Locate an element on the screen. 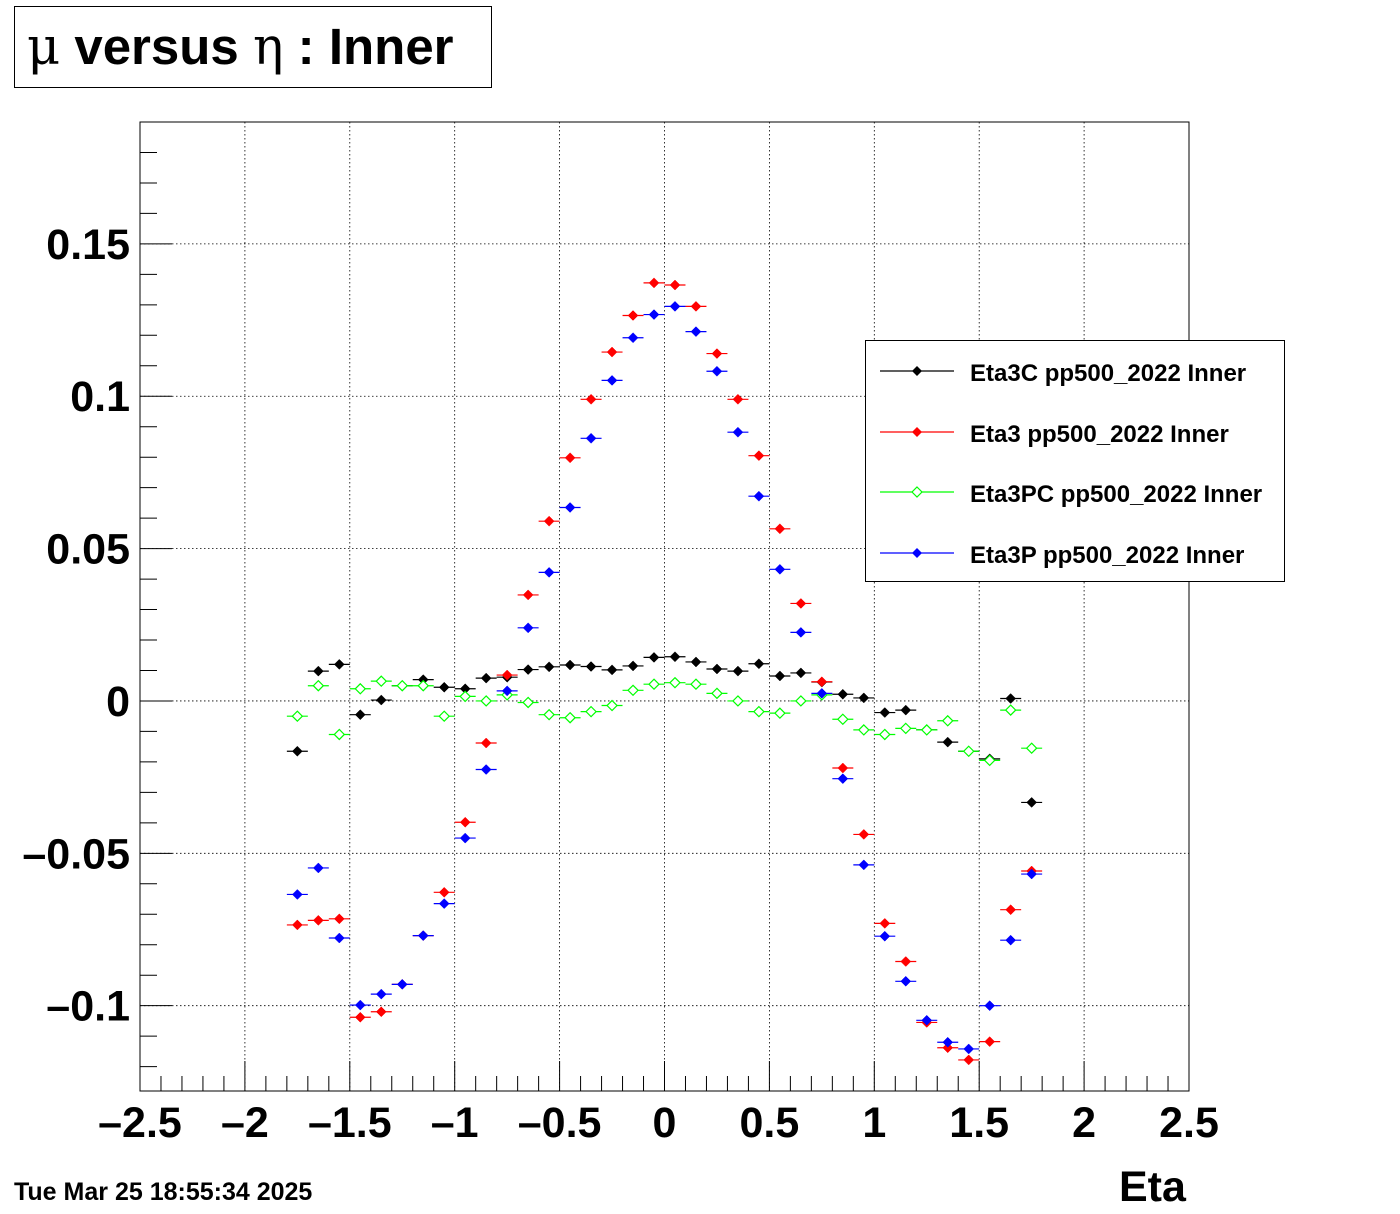  y-tick-label: 0.15 is located at coordinates (88, 245).